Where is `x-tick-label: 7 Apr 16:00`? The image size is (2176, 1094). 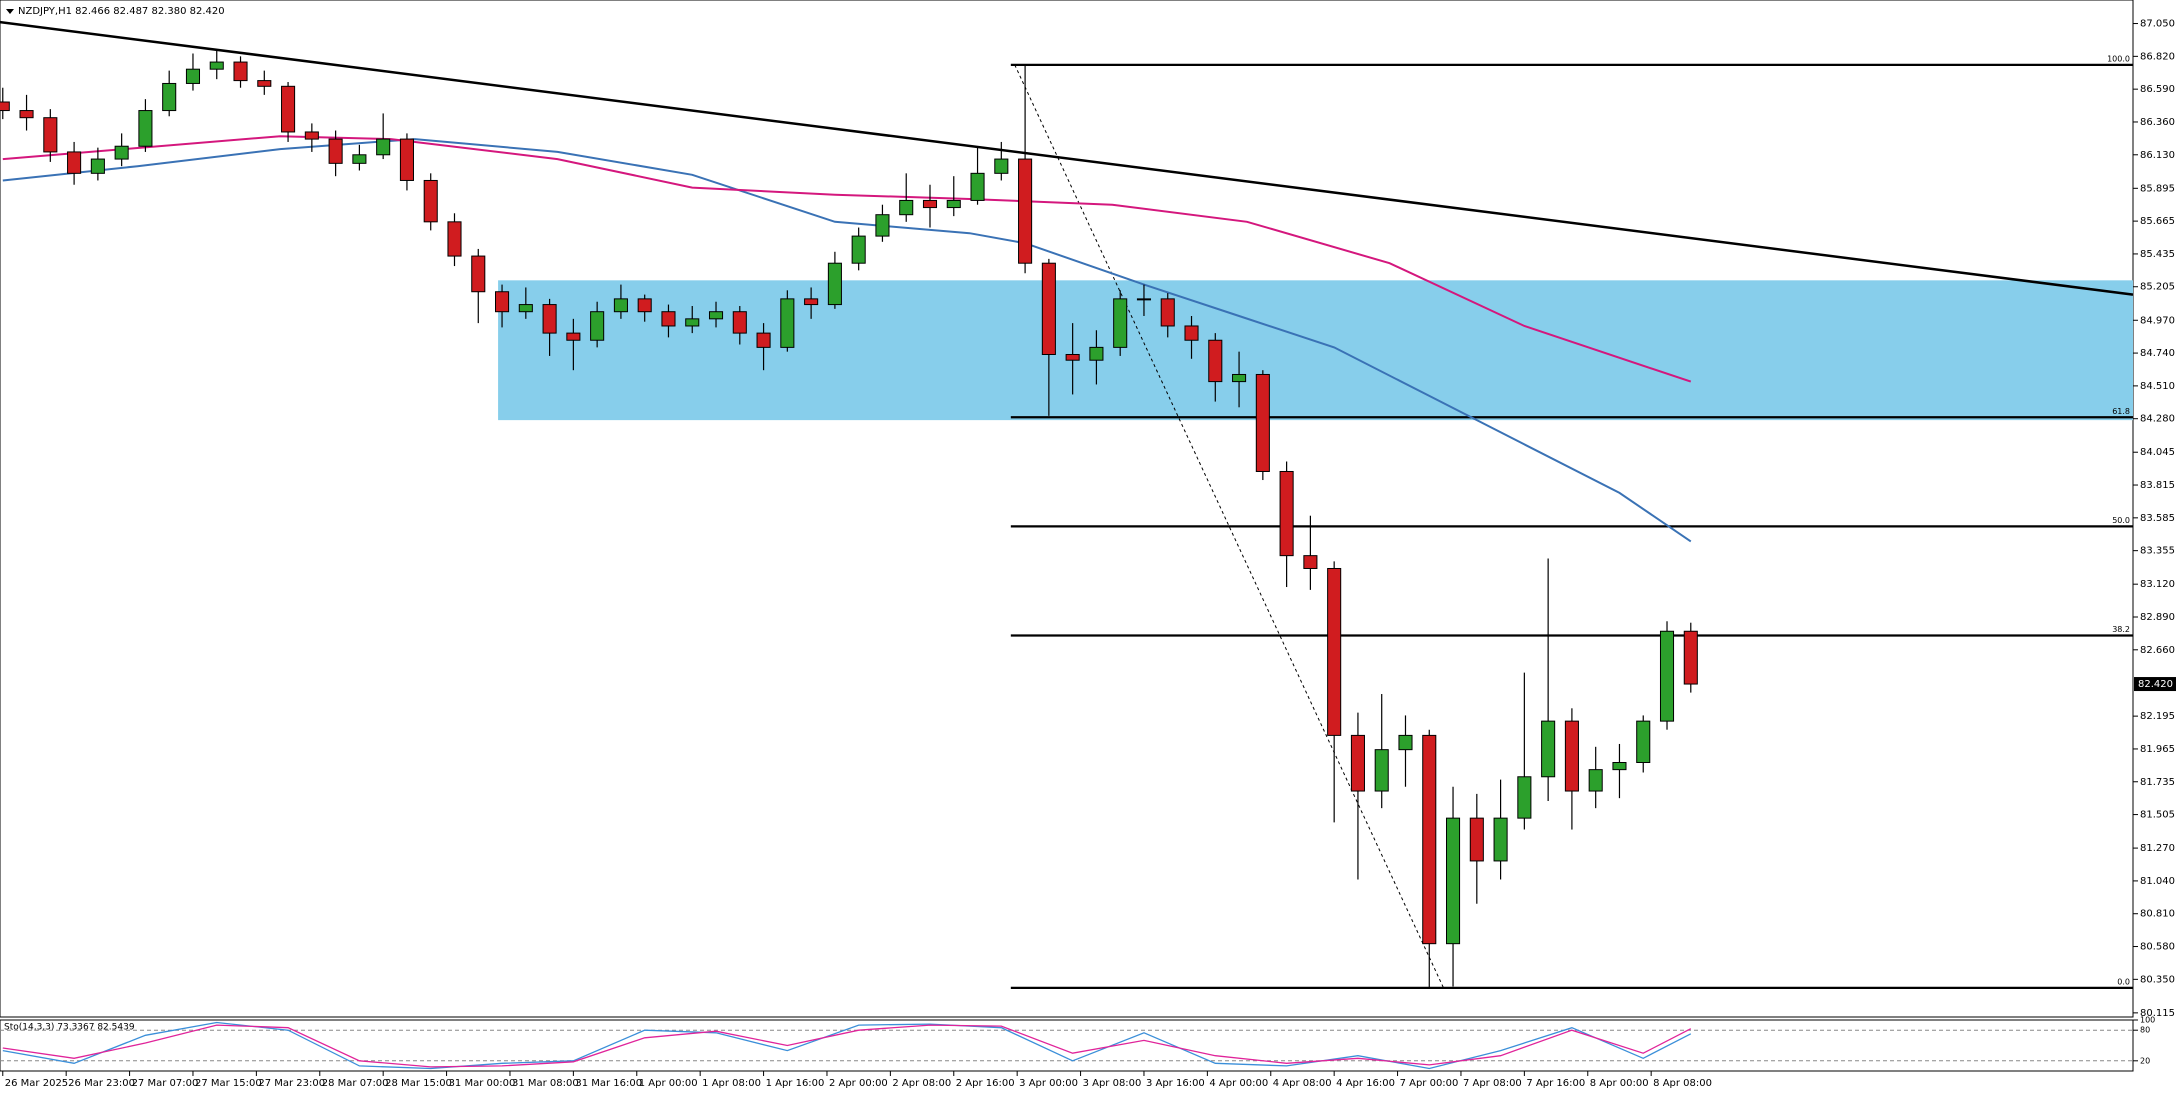 x-tick-label: 7 Apr 16:00 is located at coordinates (1555, 1083).